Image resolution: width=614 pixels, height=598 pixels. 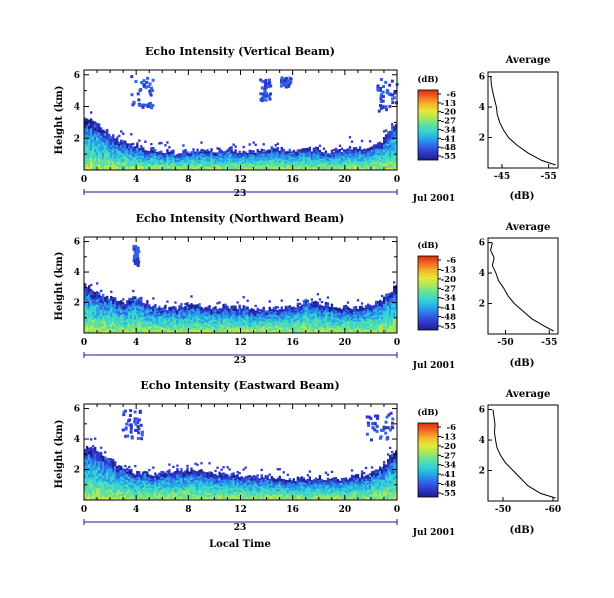 I want to click on echo-speck, so click(x=334, y=150).